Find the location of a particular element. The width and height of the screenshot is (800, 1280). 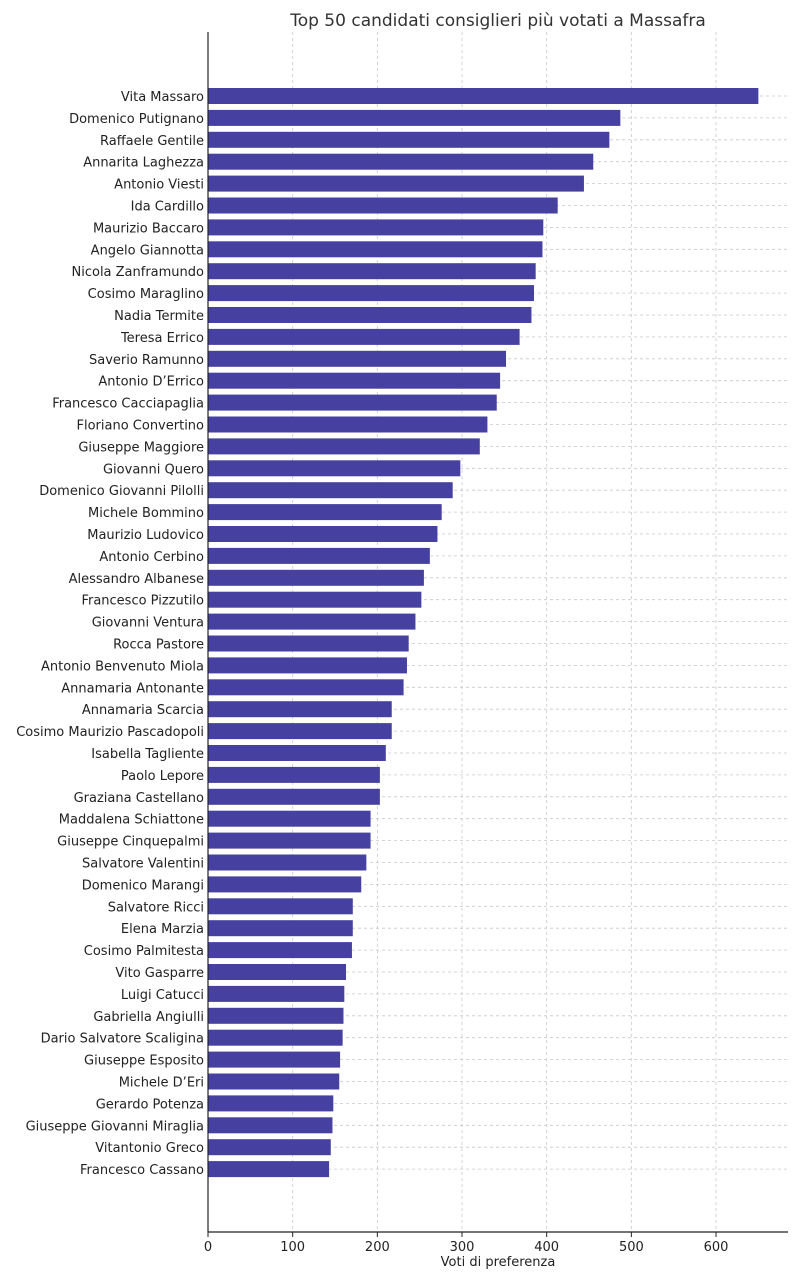

category-label: Angelo Giannotta is located at coordinates (147, 250).